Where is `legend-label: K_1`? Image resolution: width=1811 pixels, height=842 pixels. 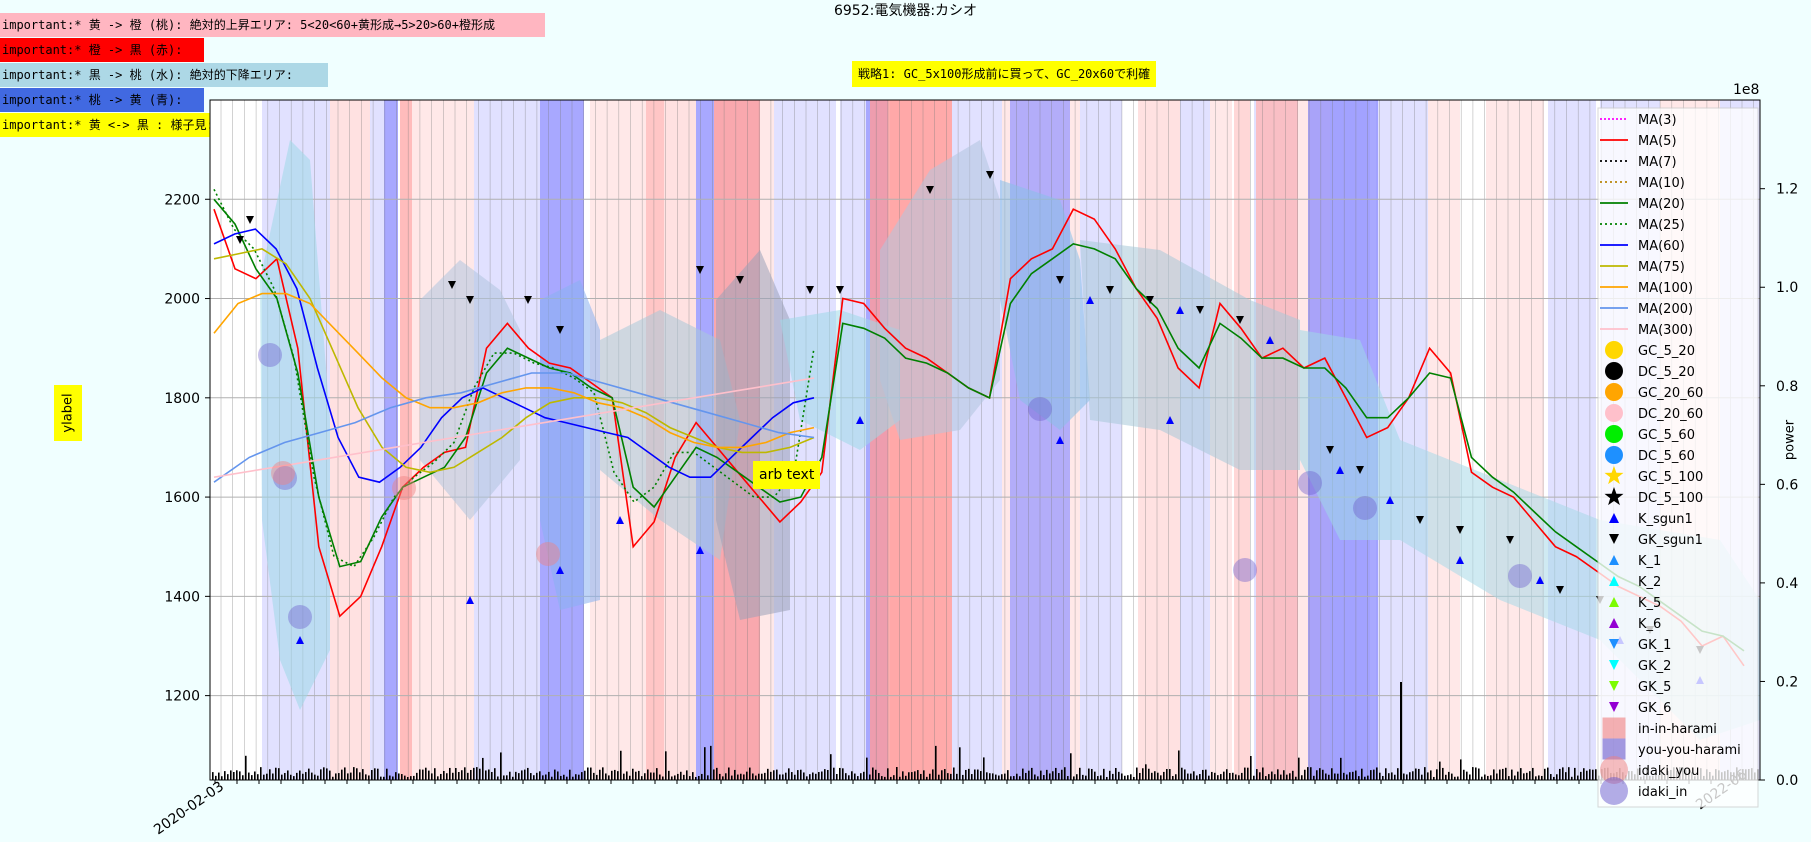
legend-label: K_1 is located at coordinates (1649, 561).